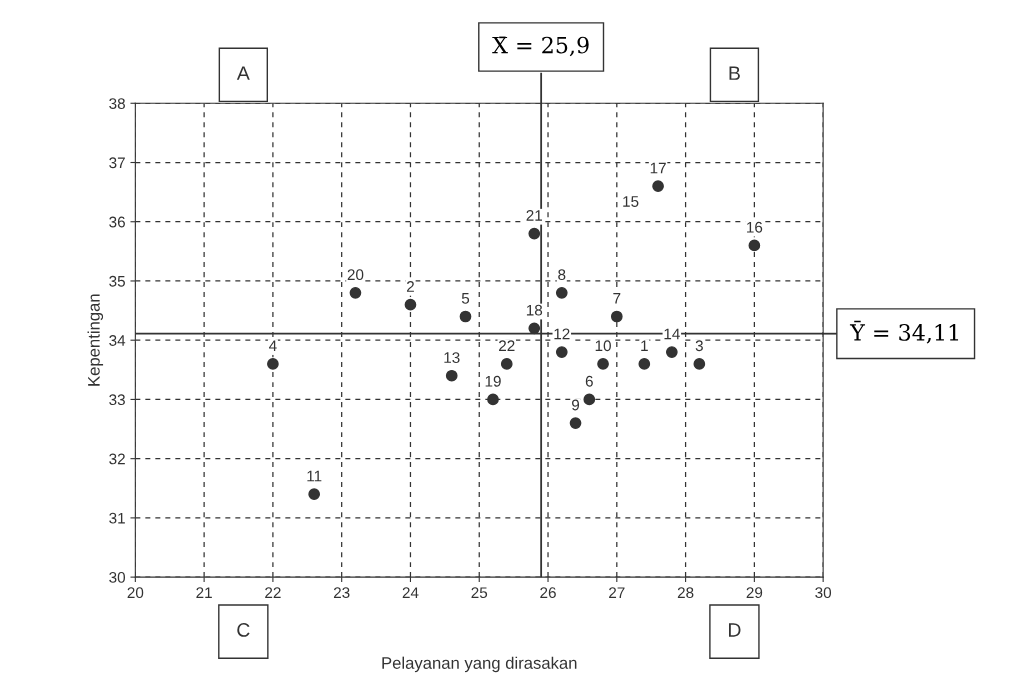  Describe the element at coordinates (562, 275) in the screenshot. I see `annotation: 8` at that location.